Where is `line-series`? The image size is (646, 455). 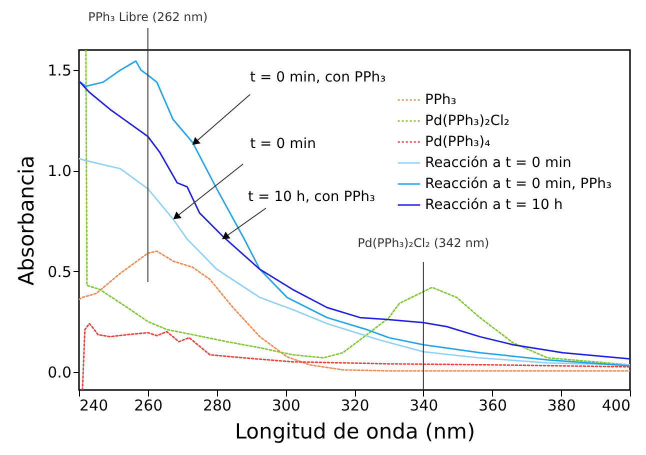
line-series is located at coordinates (356, 356).